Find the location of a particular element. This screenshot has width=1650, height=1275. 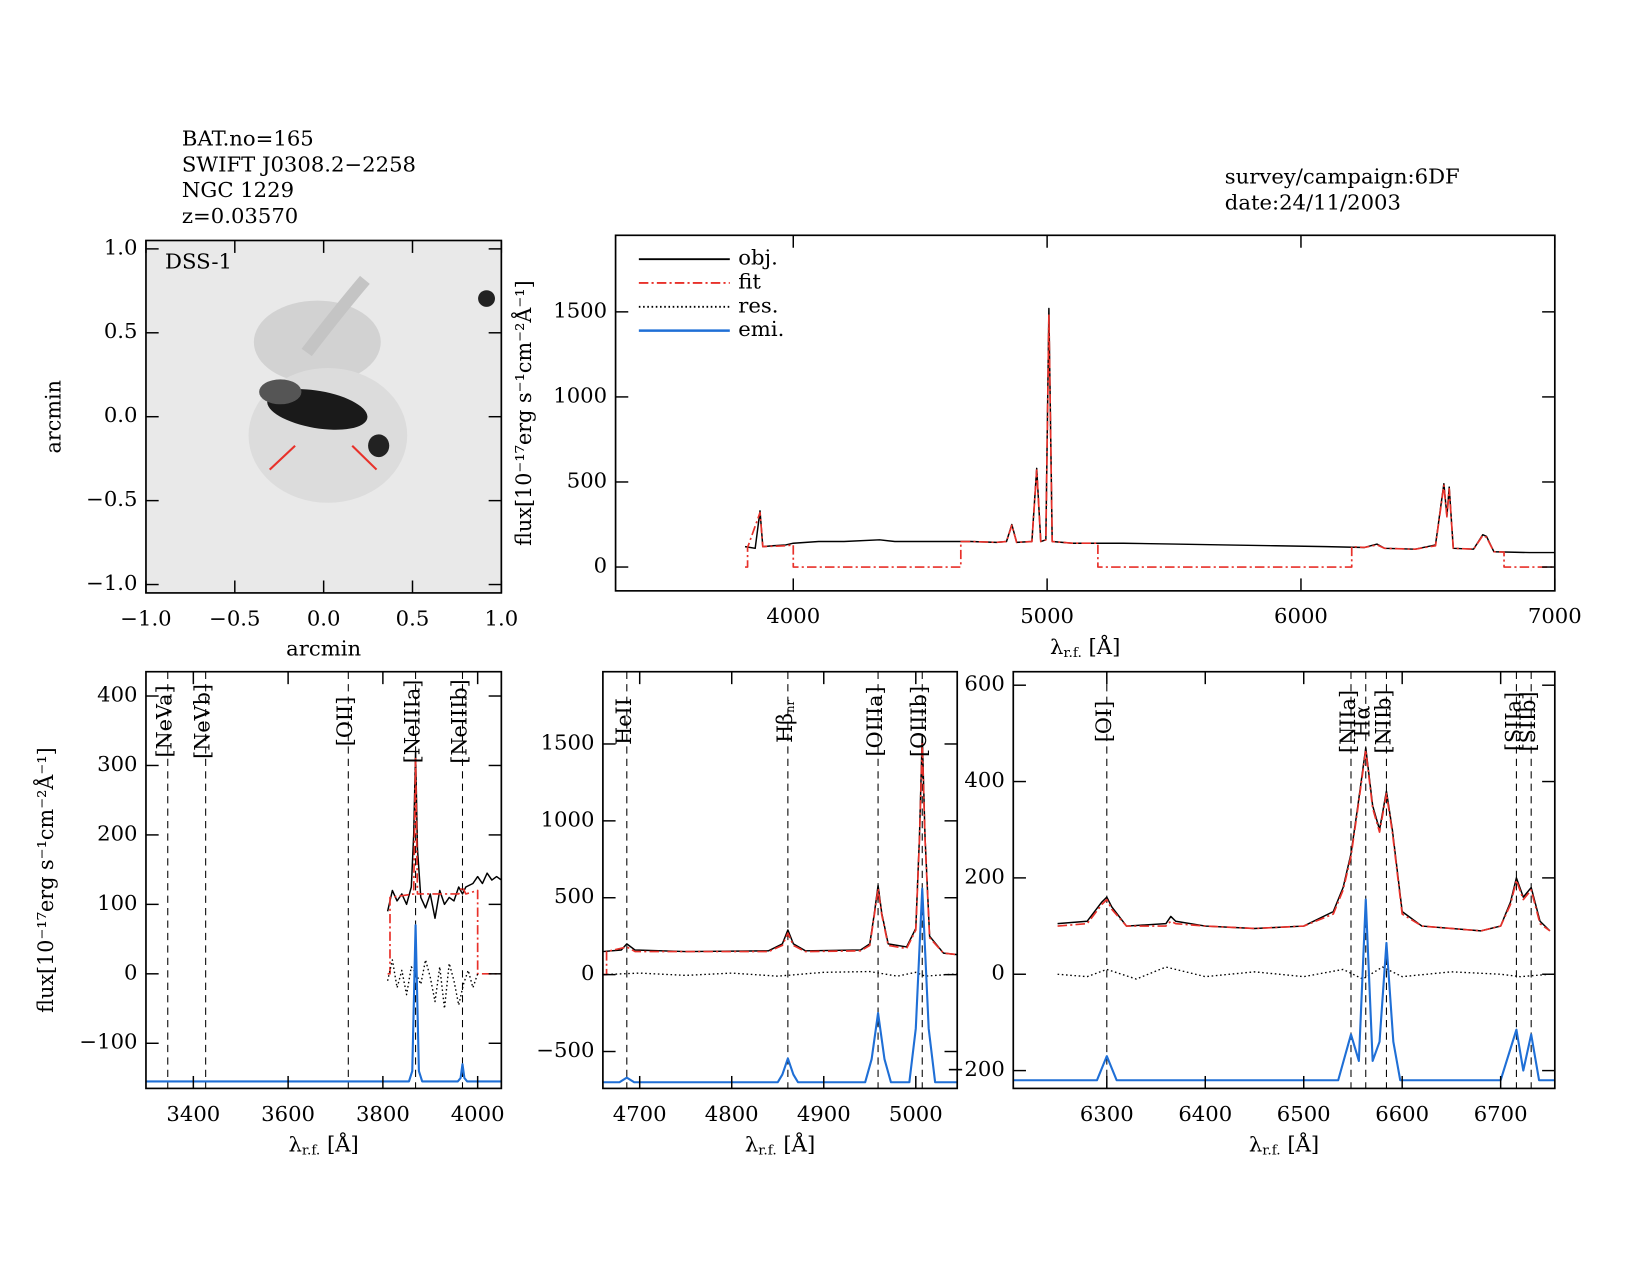

x-axis-label: arcmin is located at coordinates (323, 649).